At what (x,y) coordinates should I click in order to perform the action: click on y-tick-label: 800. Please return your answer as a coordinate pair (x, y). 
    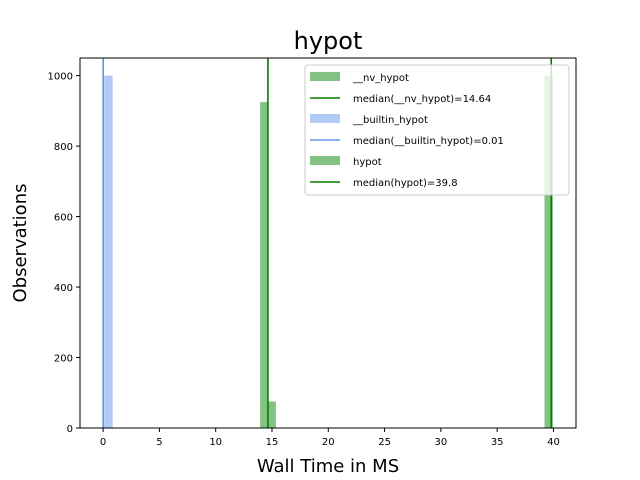
    Looking at the image, I should click on (63, 147).